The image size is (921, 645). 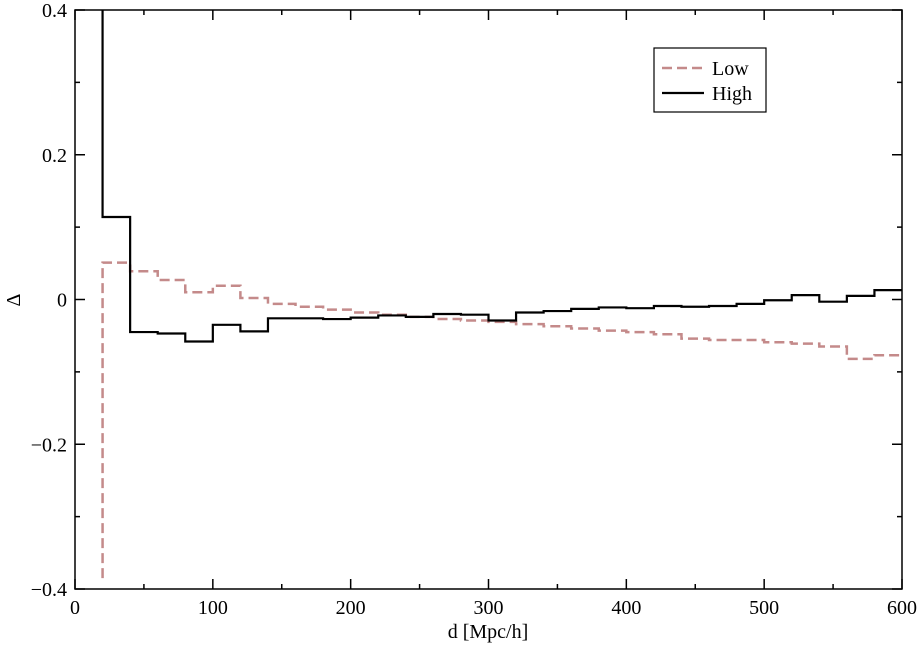 I want to click on legend-box, so click(x=710, y=80).